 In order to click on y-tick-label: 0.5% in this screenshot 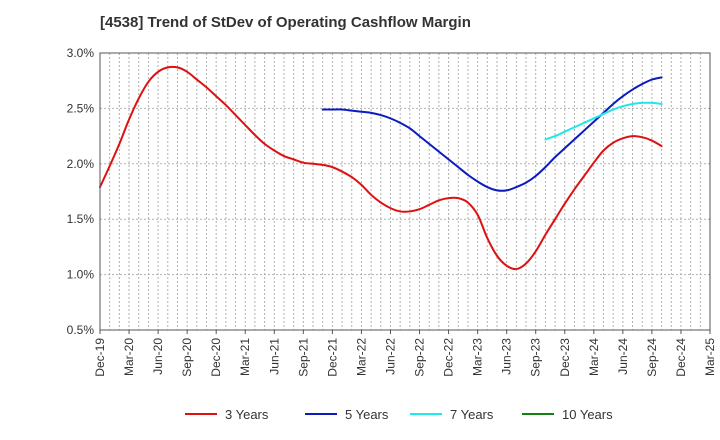, I will do `click(81, 330)`.